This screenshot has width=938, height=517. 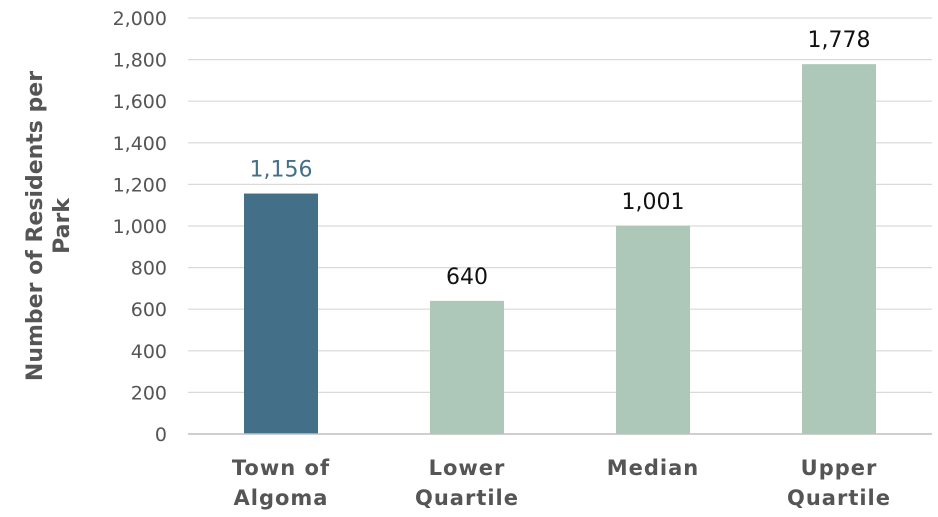 What do you see at coordinates (839, 40) in the screenshot?
I see `data-label: 1,778` at bounding box center [839, 40].